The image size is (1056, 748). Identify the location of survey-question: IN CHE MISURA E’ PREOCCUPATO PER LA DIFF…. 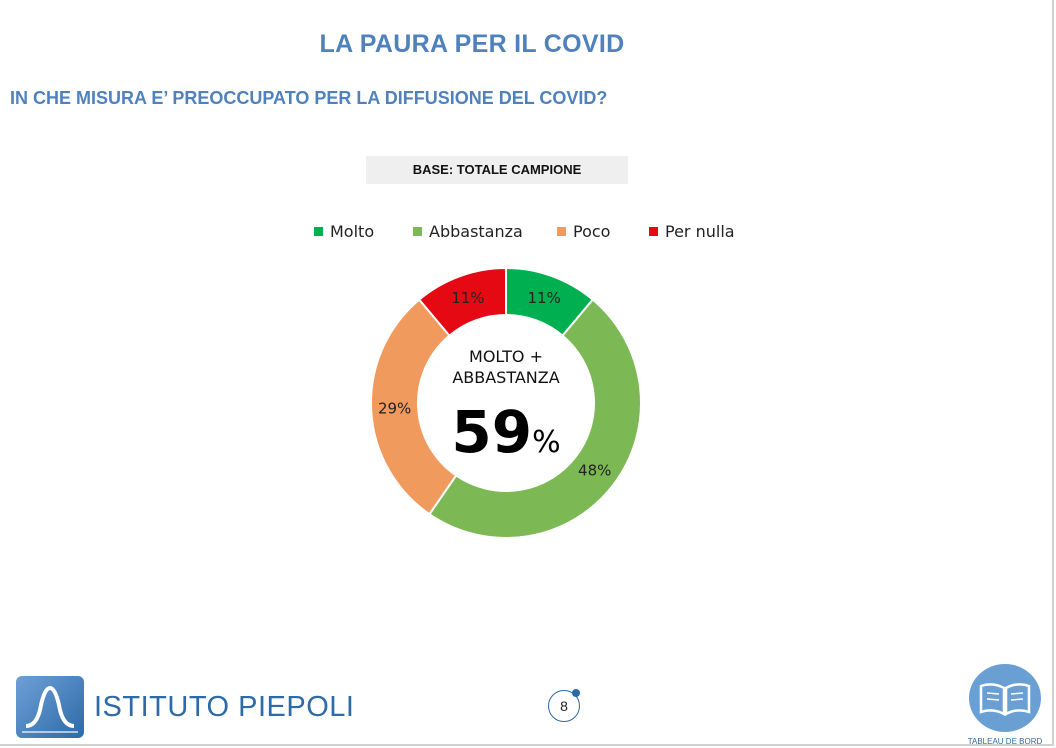
(309, 98).